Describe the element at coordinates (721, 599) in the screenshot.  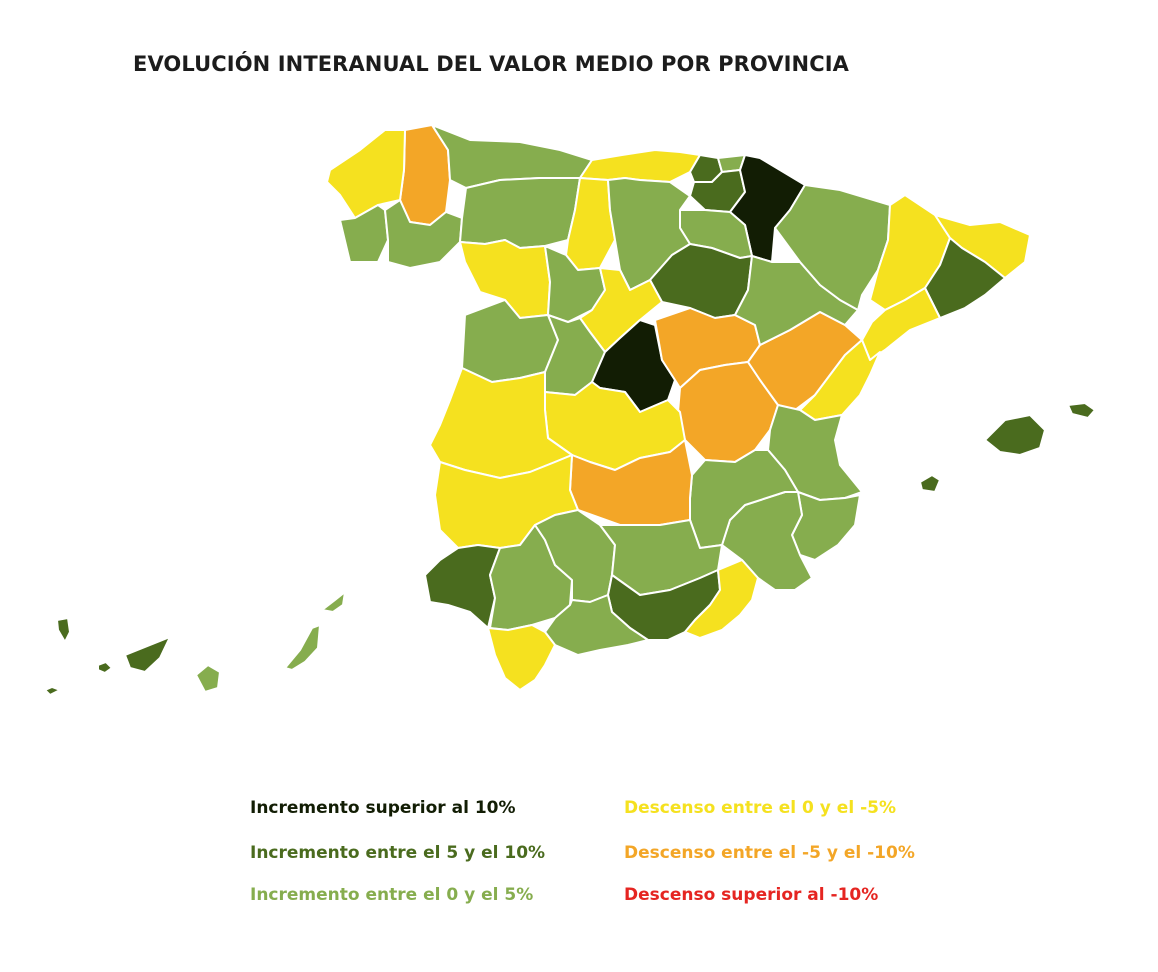
I see `province-almeria: Almería` at that location.